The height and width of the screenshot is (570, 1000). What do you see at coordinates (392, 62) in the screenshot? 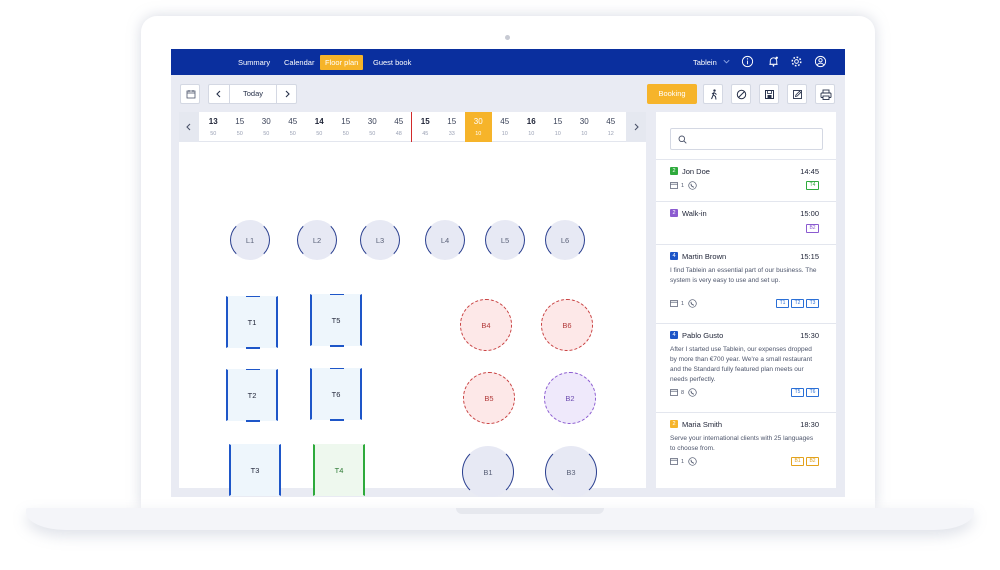
I see `nav-guest-book: Guest book` at bounding box center [392, 62].